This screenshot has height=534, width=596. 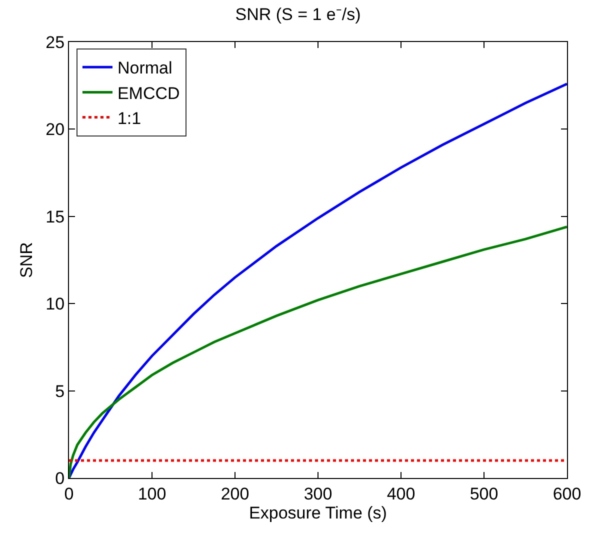 What do you see at coordinates (152, 494) in the screenshot?
I see `x-tick-label: 100` at bounding box center [152, 494].